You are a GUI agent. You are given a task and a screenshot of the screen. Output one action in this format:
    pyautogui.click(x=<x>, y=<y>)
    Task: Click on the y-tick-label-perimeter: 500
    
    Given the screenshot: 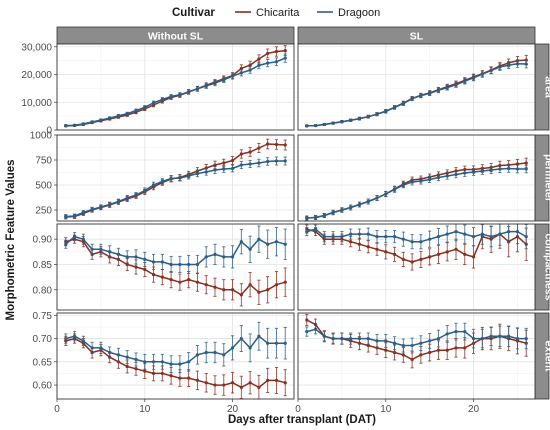 What is the action you would take?
    pyautogui.click(x=43, y=186)
    